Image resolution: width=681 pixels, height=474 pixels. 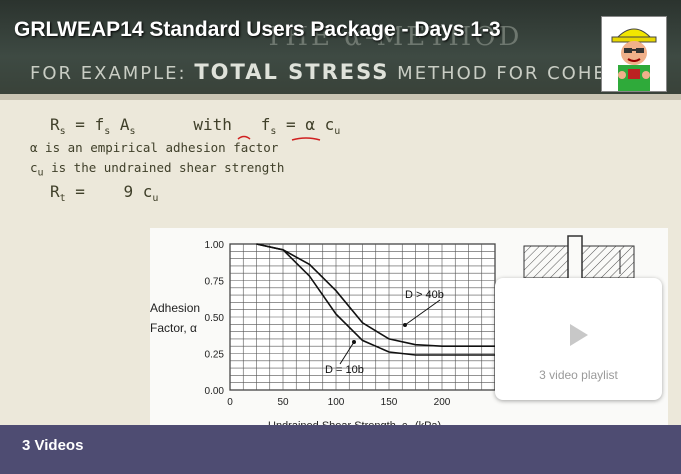 I want to click on series-label: D > 40b, so click(x=424, y=295).